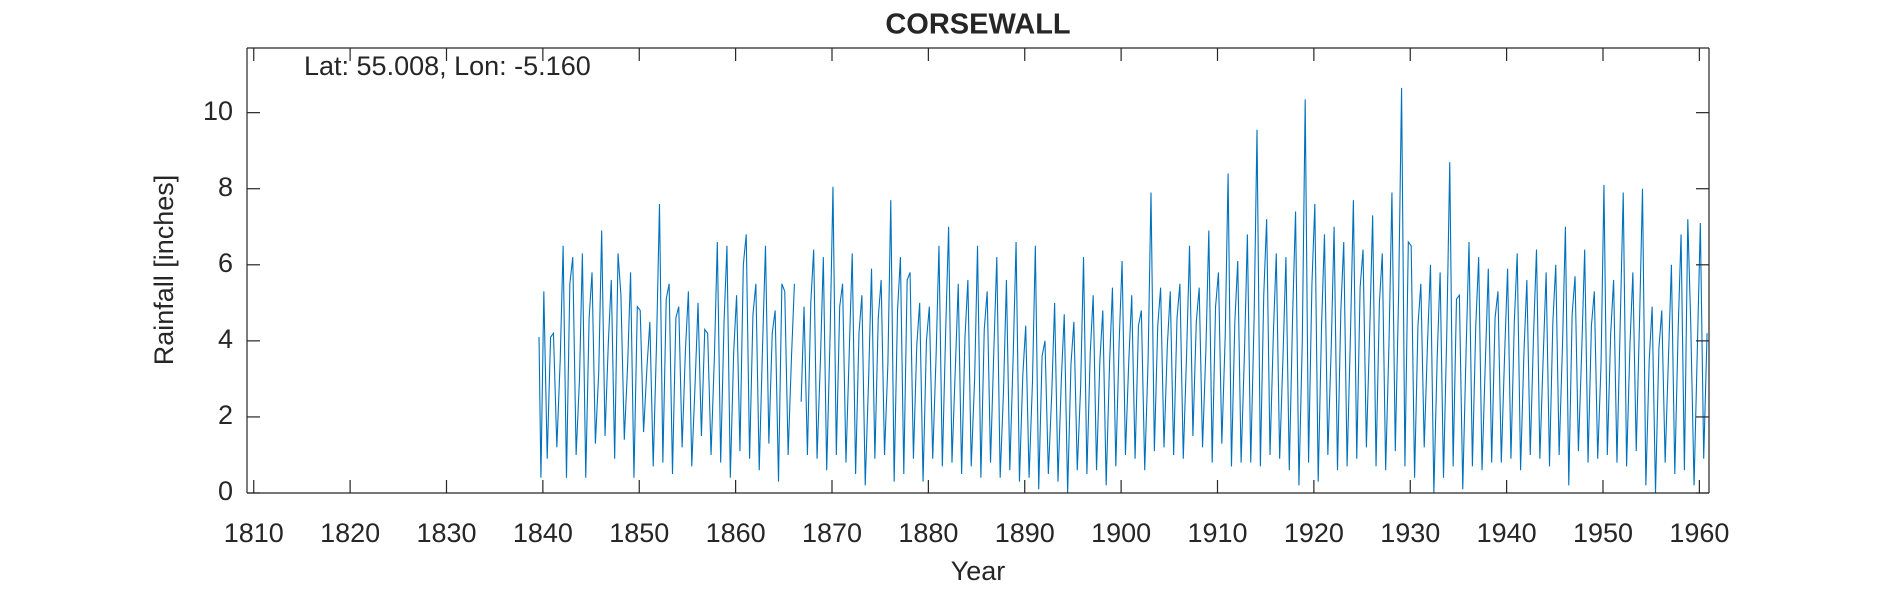 The image size is (1890, 591). Describe the element at coordinates (164, 270) in the screenshot. I see `y-axis-label: Rainfall [inches]` at that location.